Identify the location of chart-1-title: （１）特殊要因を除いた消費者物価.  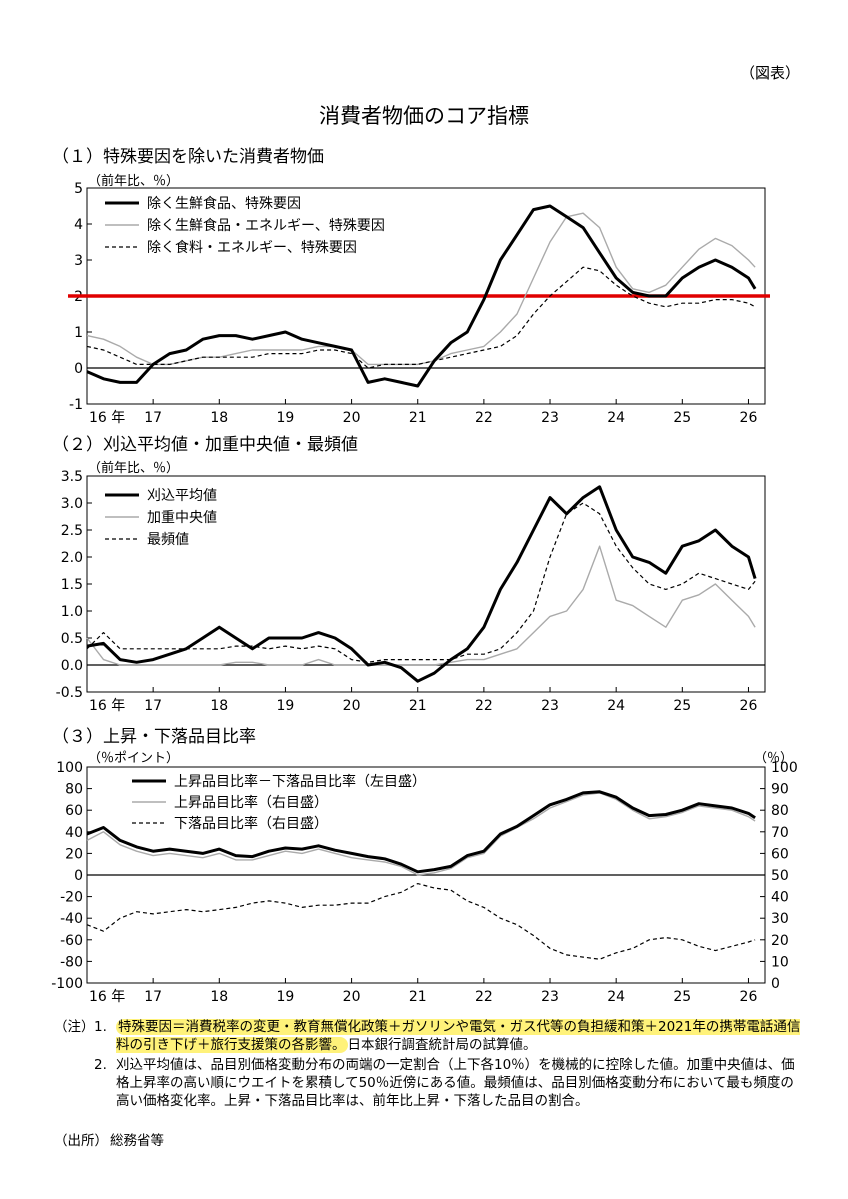
(188, 157).